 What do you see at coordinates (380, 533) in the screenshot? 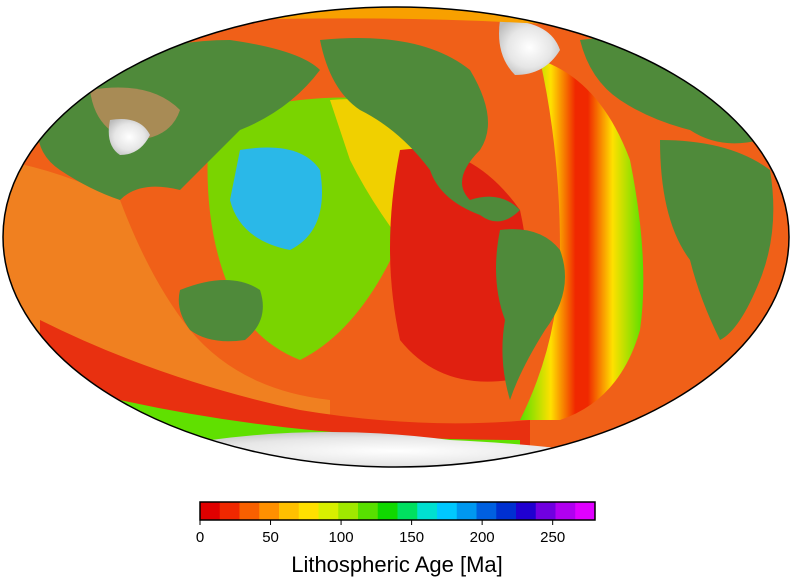
I see `colorbar-ticks: 0 50 100 150 200 250` at bounding box center [380, 533].